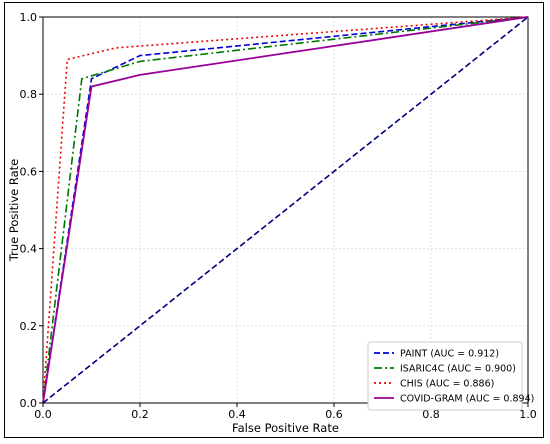  Describe the element at coordinates (447, 384) in the screenshot. I see `legend-entry-label: CHIS (AUC = 0.886)` at that location.